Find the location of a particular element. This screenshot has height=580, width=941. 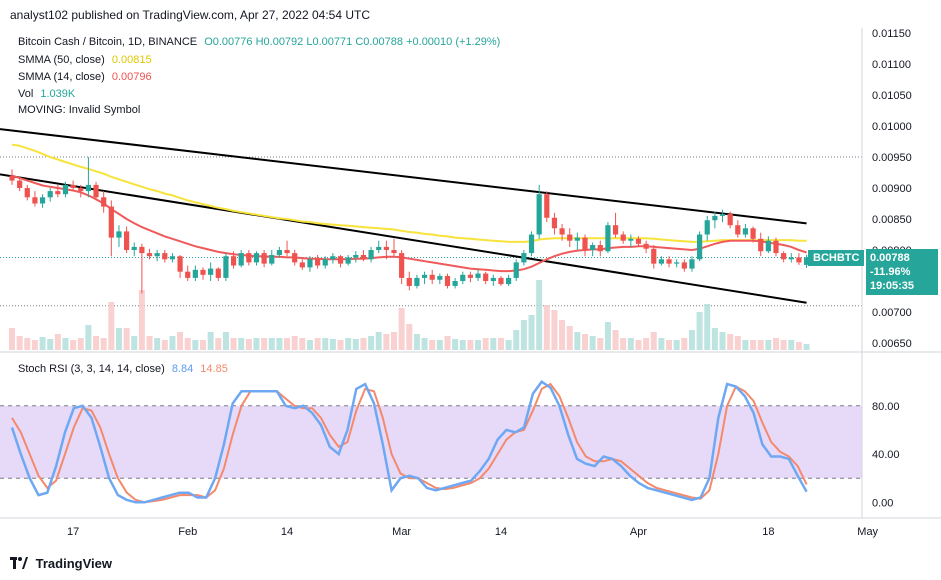

legend-smma14: SMMA (14, close) 0.00796 is located at coordinates (85, 77).